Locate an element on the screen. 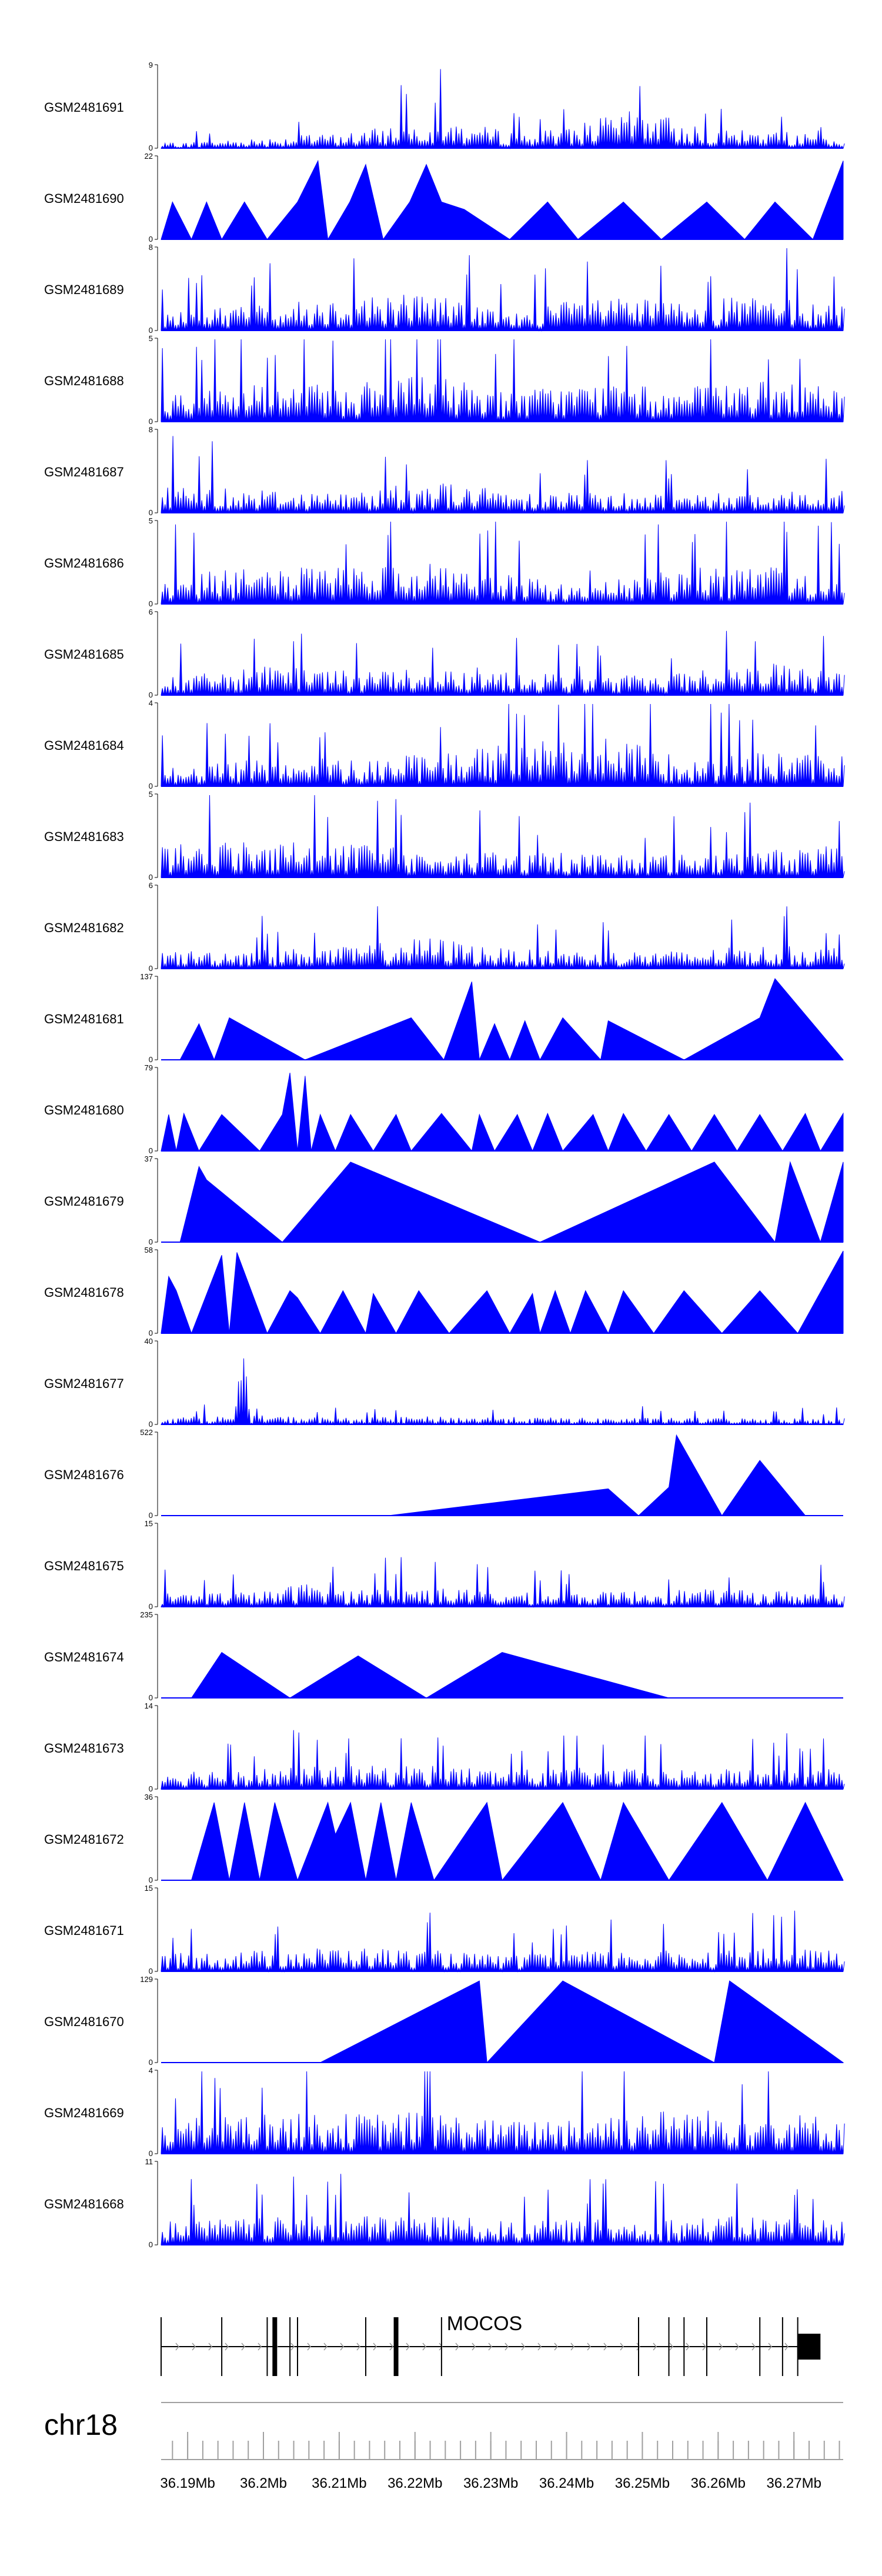 The image size is (882, 2576). track-label: GSM2481680 is located at coordinates (84, 1110).